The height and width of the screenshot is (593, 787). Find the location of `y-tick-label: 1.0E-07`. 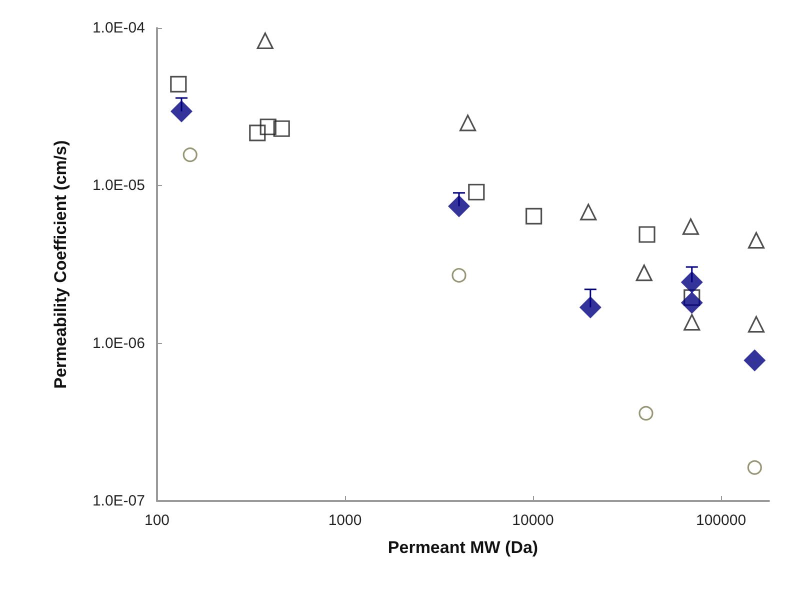

y-tick-label: 1.0E-07 is located at coordinates (118, 501).